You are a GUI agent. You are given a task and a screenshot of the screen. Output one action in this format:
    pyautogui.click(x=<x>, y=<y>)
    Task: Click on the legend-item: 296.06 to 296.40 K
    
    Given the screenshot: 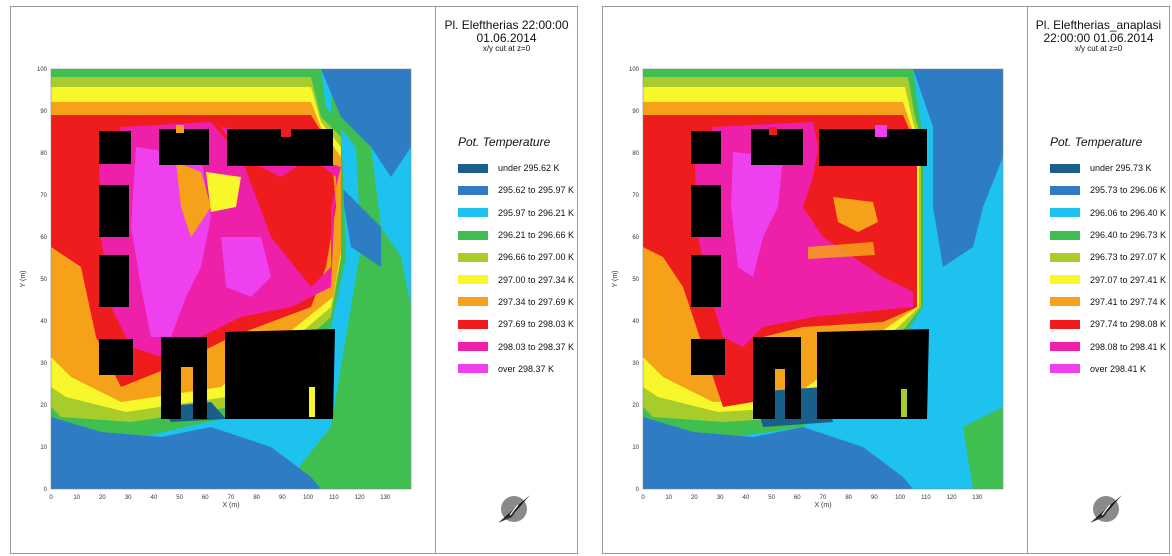 What is the action you would take?
    pyautogui.click(x=1108, y=213)
    